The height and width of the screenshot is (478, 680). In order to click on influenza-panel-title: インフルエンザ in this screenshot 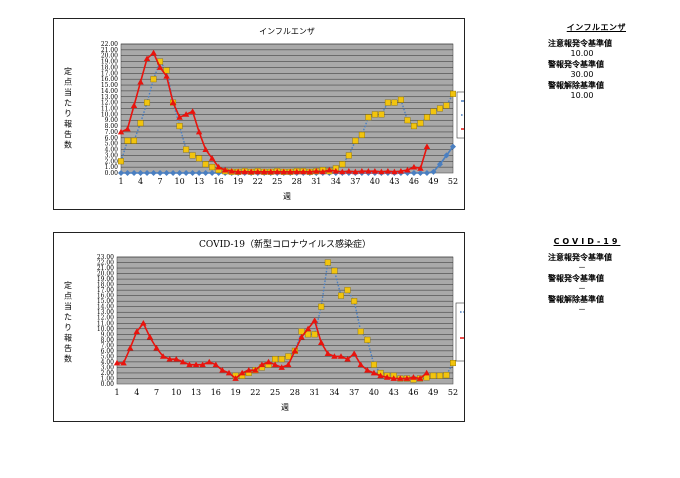, I will do `click(596, 27)`.